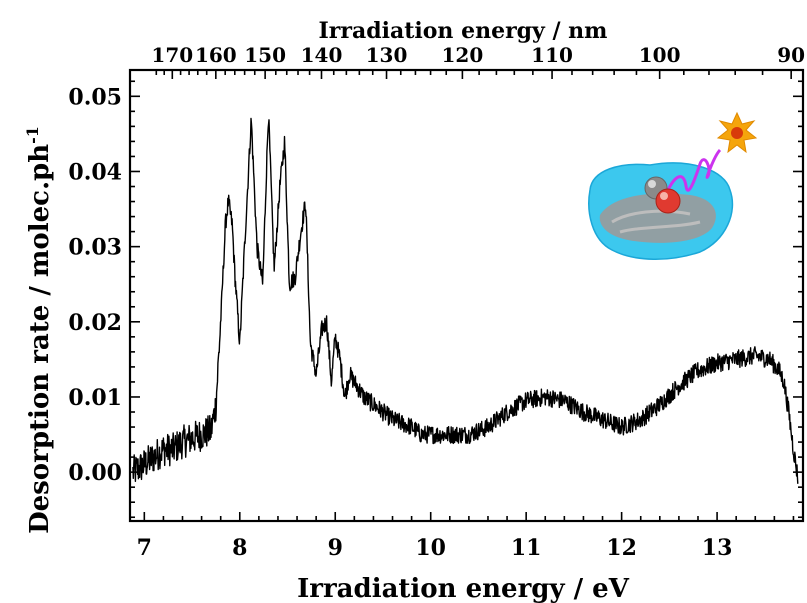  What do you see at coordinates (335, 548) in the screenshot?
I see `x-tick-label: 9` at bounding box center [335, 548].